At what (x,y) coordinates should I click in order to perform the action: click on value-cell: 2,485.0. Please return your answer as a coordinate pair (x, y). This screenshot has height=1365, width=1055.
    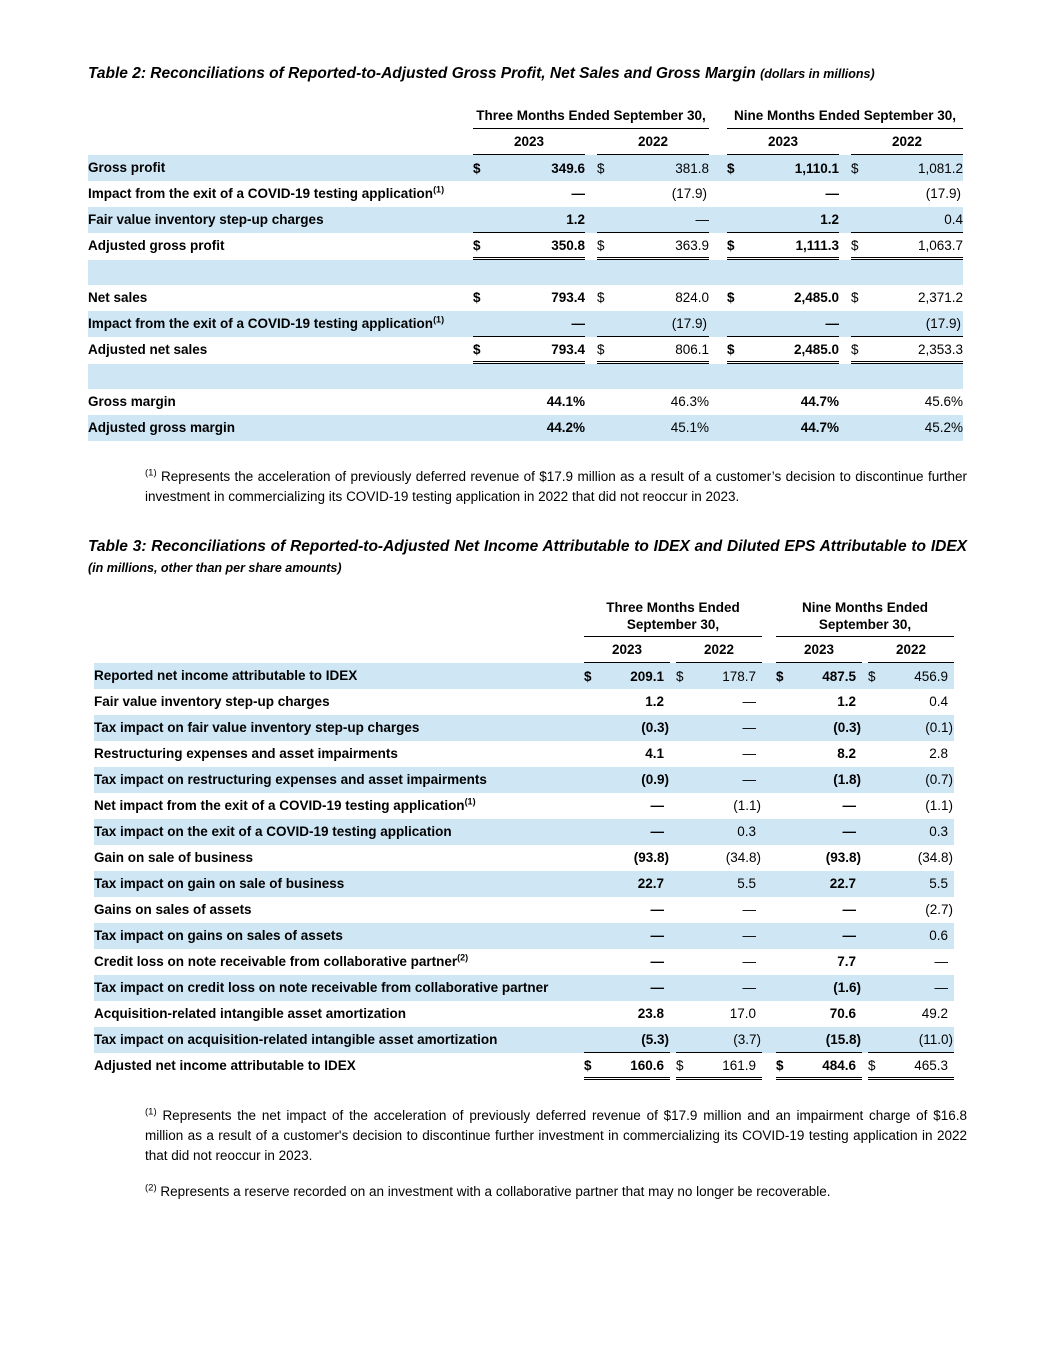
    Looking at the image, I should click on (796, 350).